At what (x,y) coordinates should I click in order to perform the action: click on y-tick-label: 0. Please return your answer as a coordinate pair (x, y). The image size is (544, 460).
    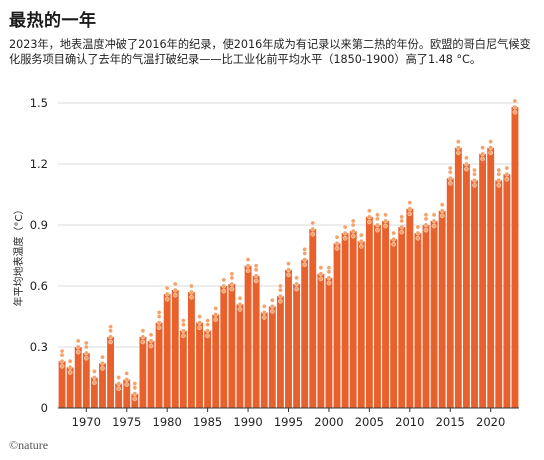
    Looking at the image, I should click on (44, 408).